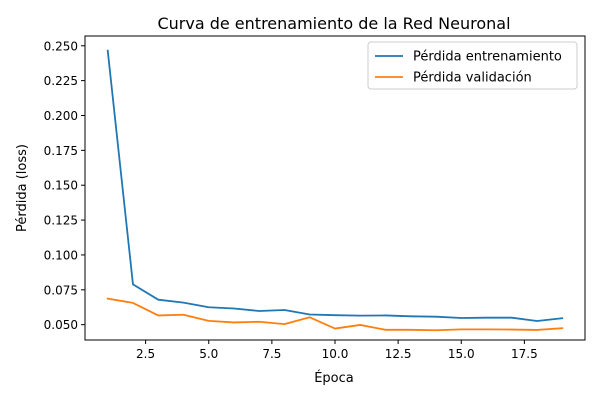  Describe the element at coordinates (334, 378) in the screenshot. I see `x-axis-label: Época` at that location.